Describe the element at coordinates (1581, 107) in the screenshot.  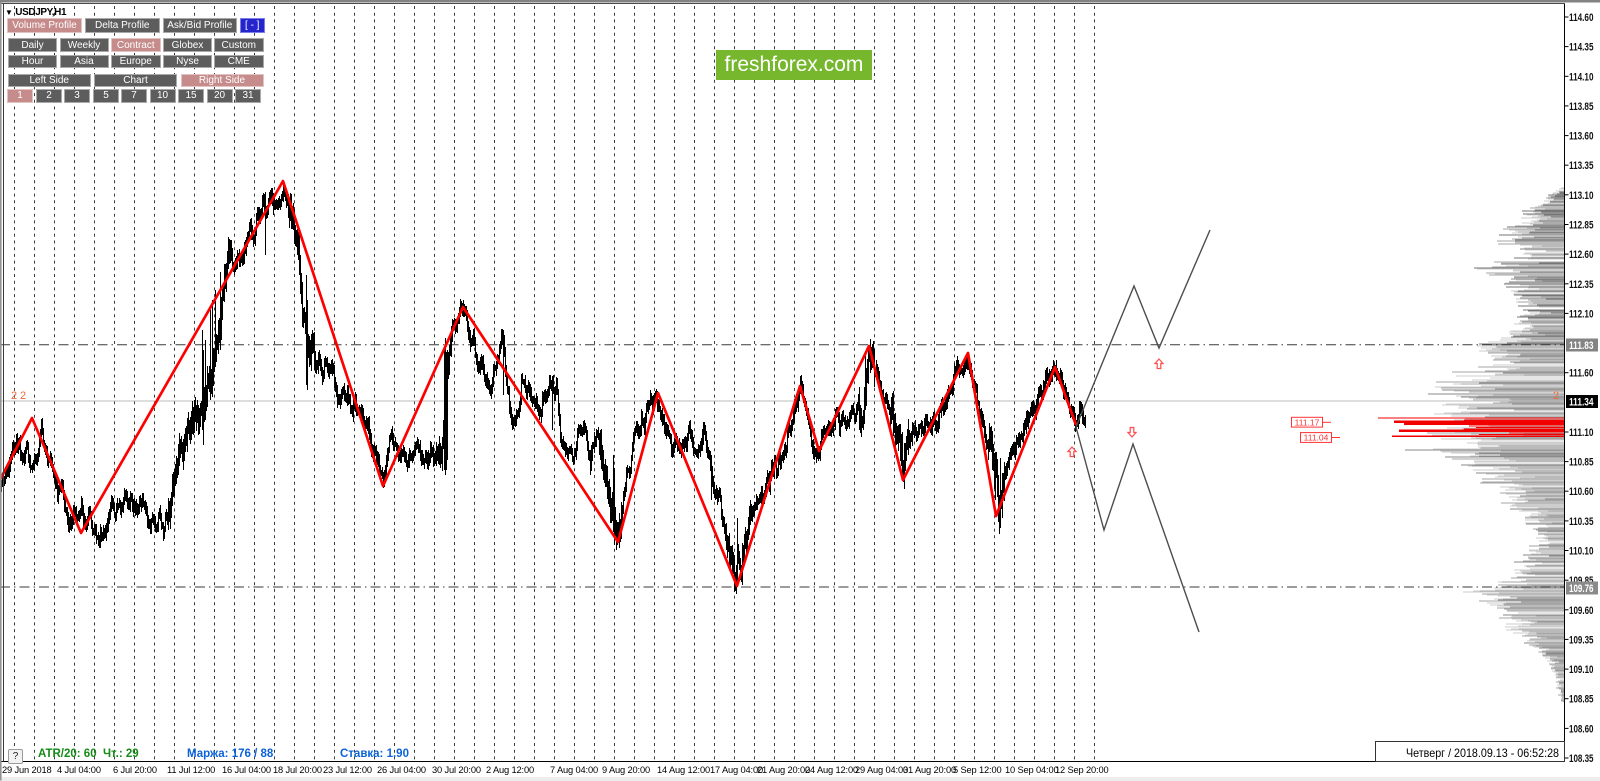
I see `svg-text: 113.85` at that location.